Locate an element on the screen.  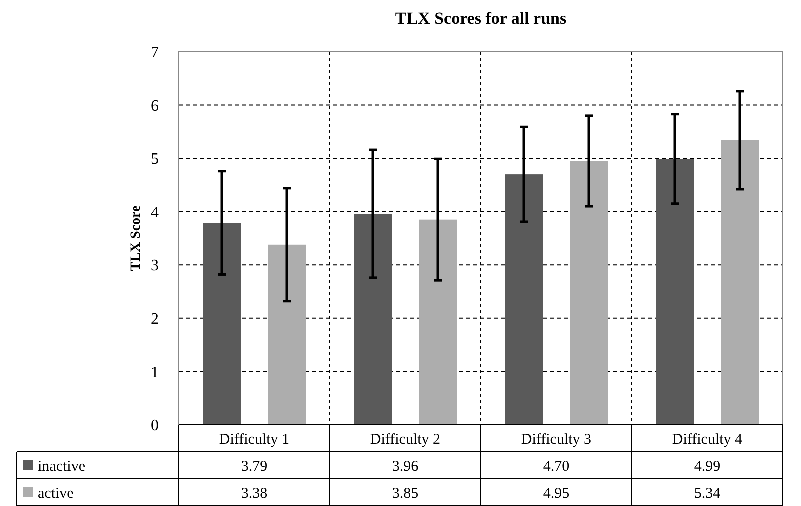
legend-label: active is located at coordinates (56, 494).